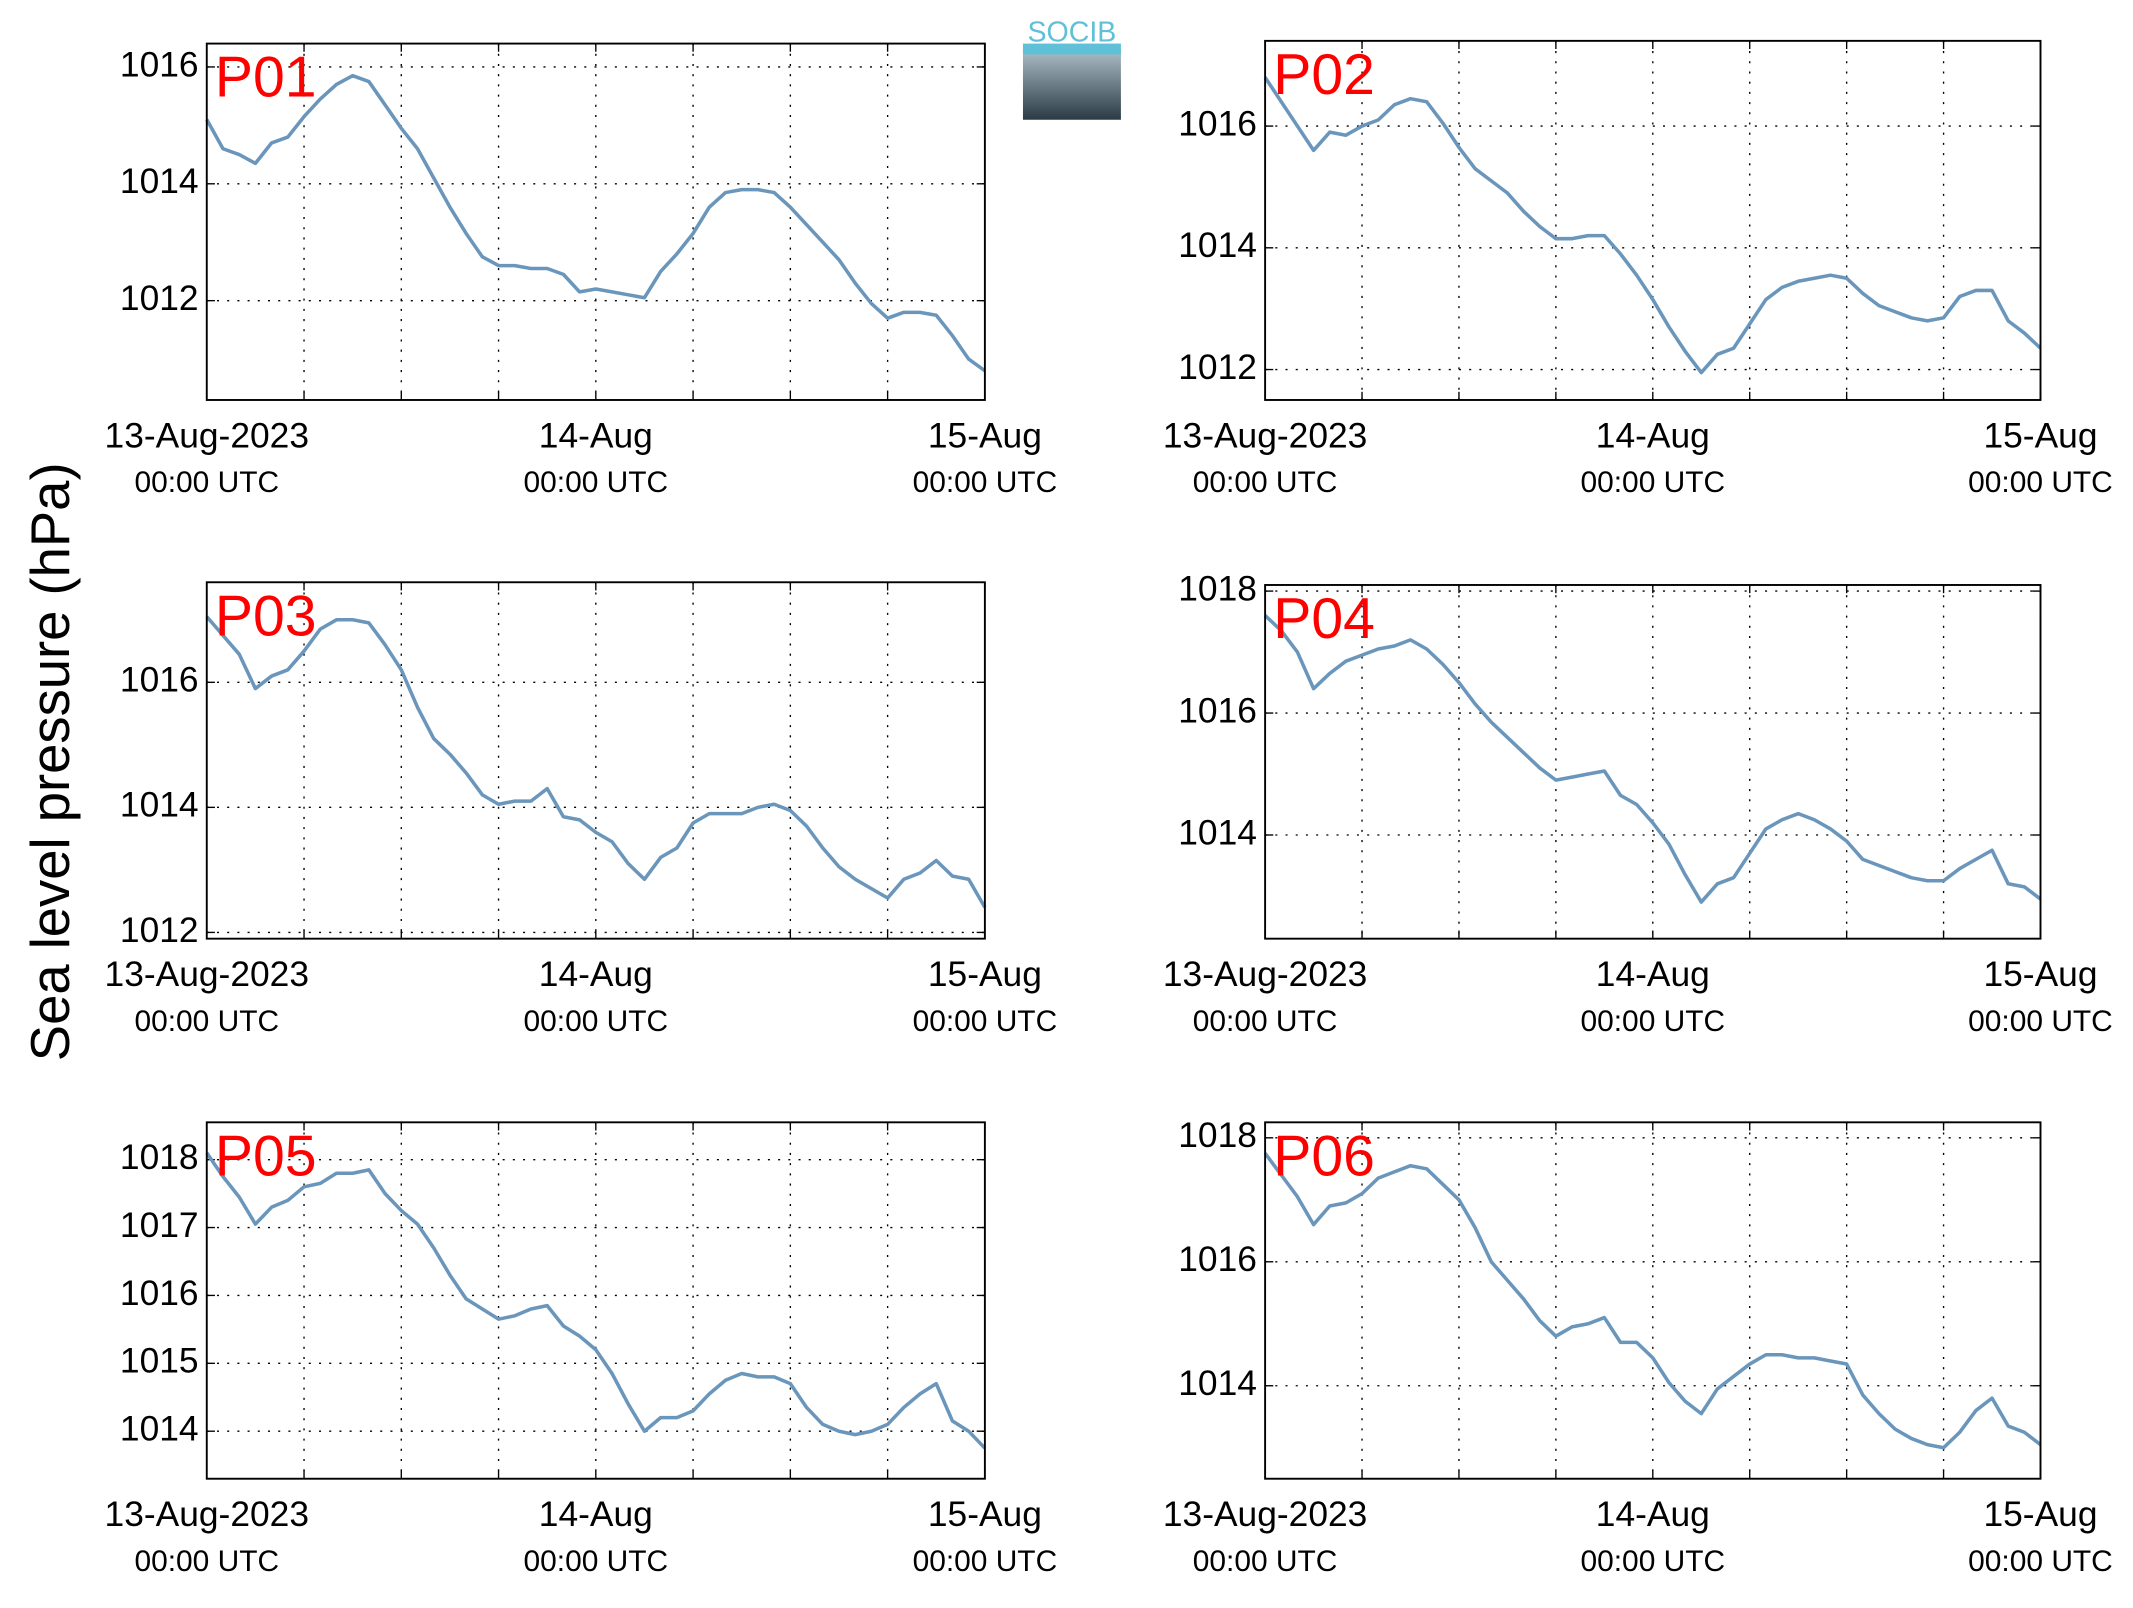 This screenshot has width=2133, height=1608. What do you see at coordinates (1071, 84) in the screenshot?
I see `logo-band` at bounding box center [1071, 84].